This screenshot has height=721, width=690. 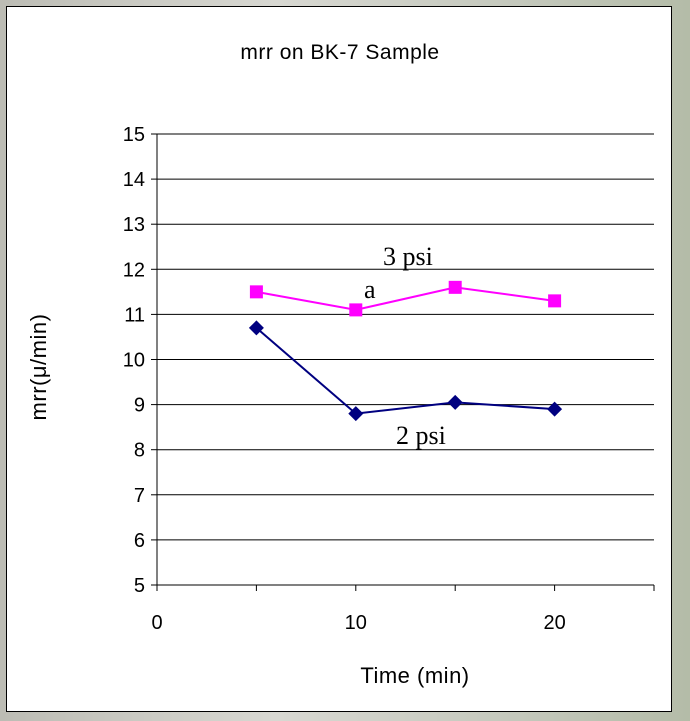 What do you see at coordinates (421, 435) in the screenshot?
I see `annotation-3: 2 psi` at bounding box center [421, 435].